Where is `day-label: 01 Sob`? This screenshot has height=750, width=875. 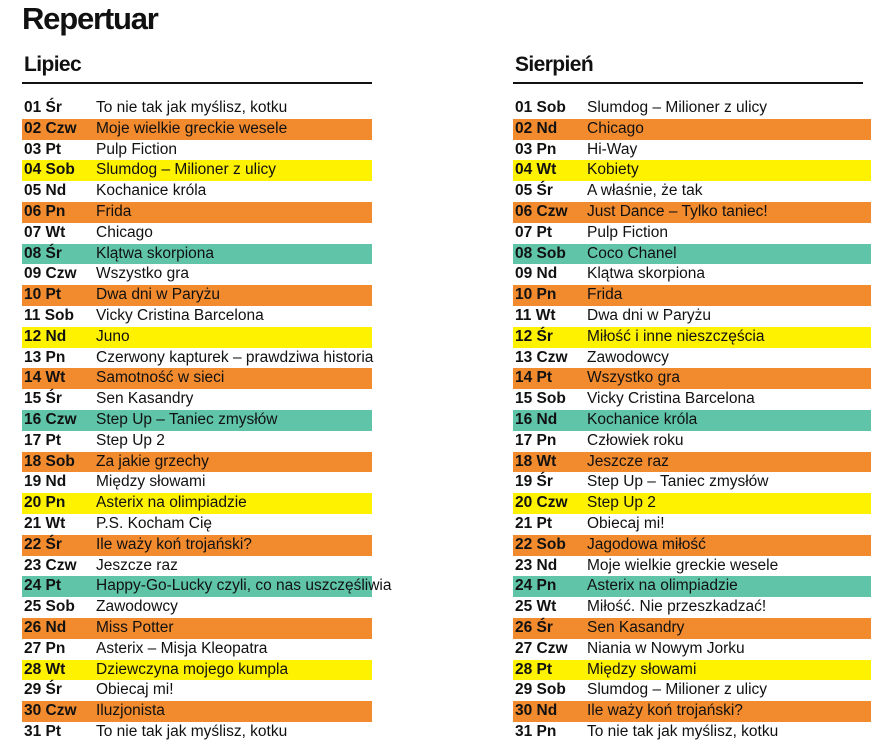
day-label: 01 Sob is located at coordinates (540, 107).